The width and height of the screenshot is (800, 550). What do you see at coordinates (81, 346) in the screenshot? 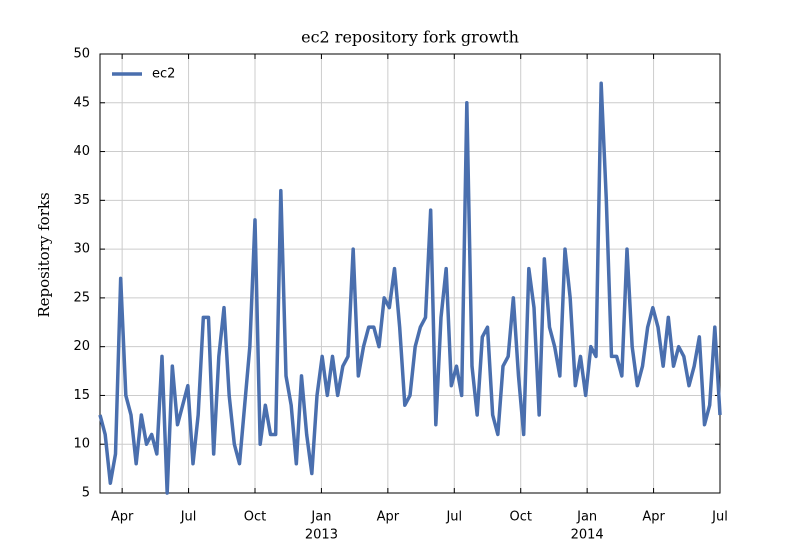
I see `y-tick-label: 20` at bounding box center [81, 346].